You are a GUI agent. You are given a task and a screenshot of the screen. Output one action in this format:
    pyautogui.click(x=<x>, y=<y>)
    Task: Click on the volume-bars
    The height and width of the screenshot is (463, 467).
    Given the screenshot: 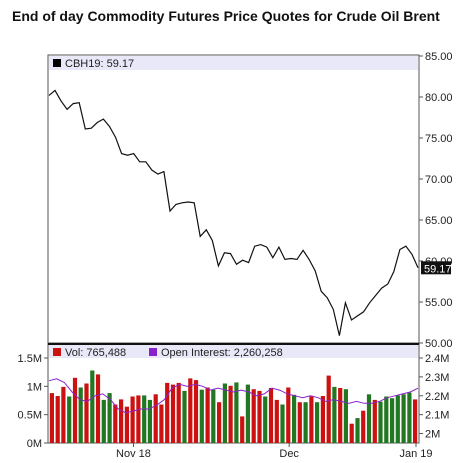 What is the action you would take?
    pyautogui.click(x=233, y=406)
    